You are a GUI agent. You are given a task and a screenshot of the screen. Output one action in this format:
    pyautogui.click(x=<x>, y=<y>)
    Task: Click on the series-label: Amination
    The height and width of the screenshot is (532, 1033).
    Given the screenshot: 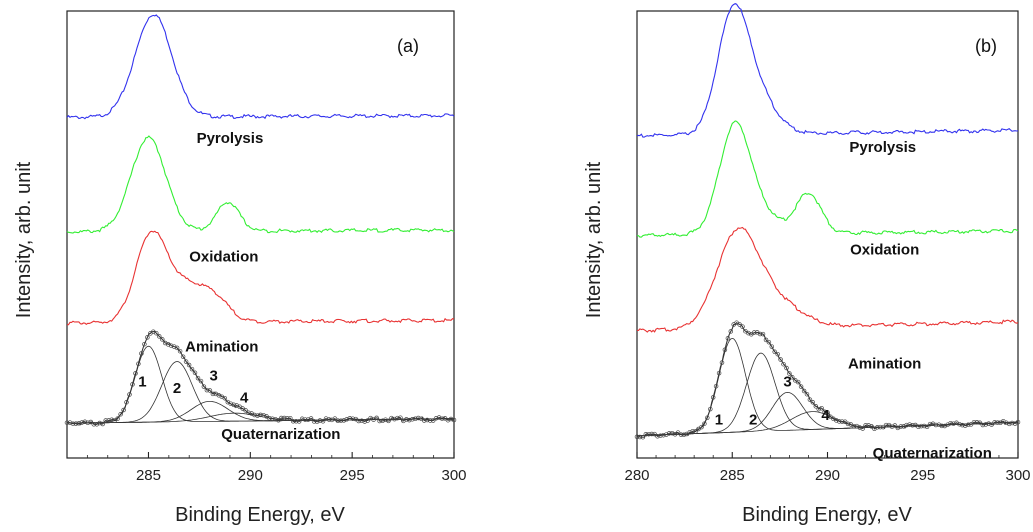 What is the action you would take?
    pyautogui.click(x=221, y=347)
    